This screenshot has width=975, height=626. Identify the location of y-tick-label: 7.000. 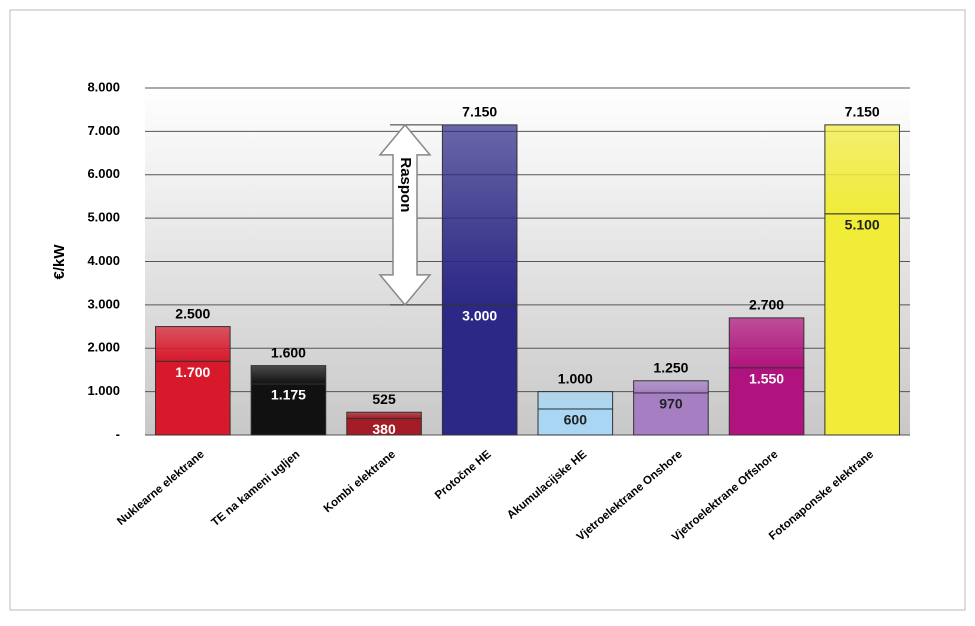
(103, 130).